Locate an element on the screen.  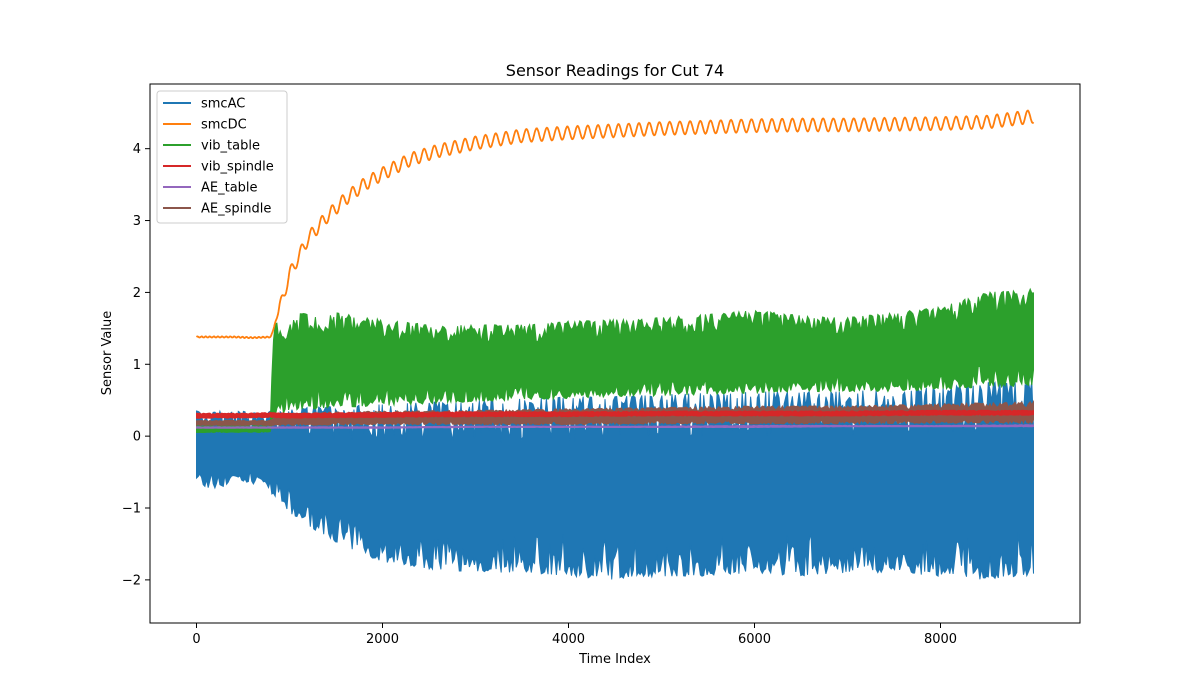
x-axis-title: Time Index is located at coordinates (614, 659).